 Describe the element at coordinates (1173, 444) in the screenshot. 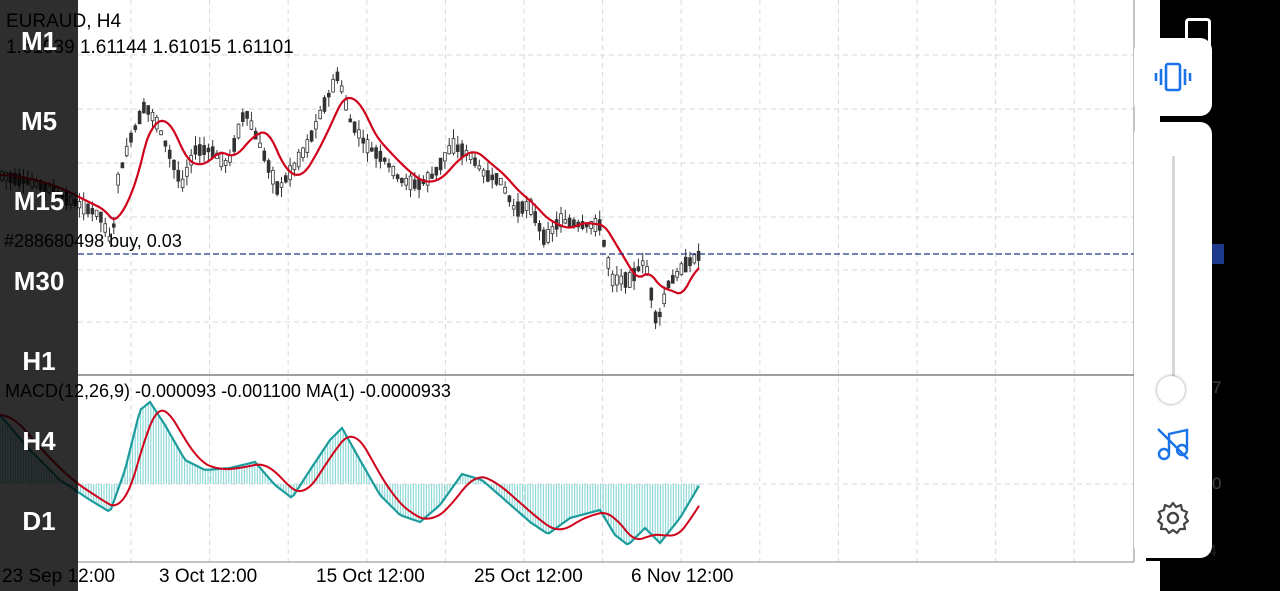

I see `music-off-icon` at that location.